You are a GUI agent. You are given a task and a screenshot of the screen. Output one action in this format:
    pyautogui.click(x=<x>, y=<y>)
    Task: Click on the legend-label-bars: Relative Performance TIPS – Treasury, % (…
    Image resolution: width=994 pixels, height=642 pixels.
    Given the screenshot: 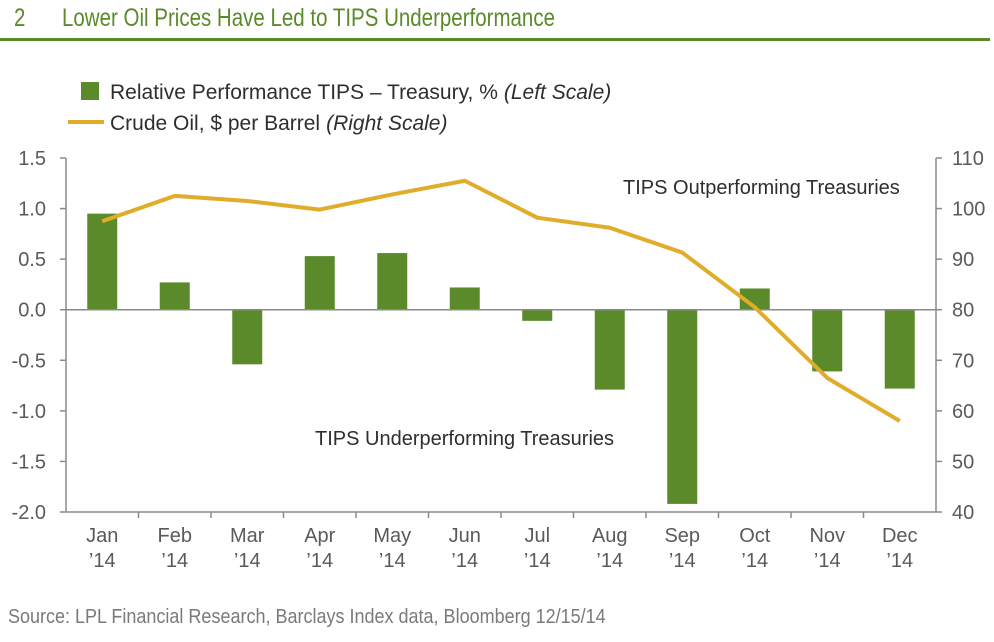 What is the action you would take?
    pyautogui.click(x=360, y=92)
    